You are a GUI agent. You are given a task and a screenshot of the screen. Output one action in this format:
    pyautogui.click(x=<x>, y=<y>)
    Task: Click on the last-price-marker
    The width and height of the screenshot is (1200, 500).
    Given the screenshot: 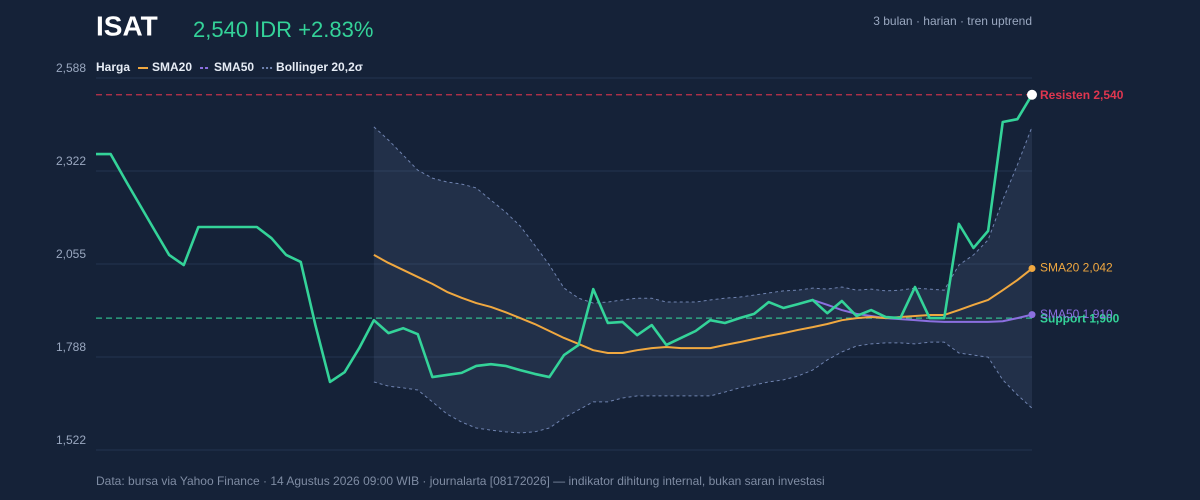 What is the action you would take?
    pyautogui.click(x=1032, y=94)
    